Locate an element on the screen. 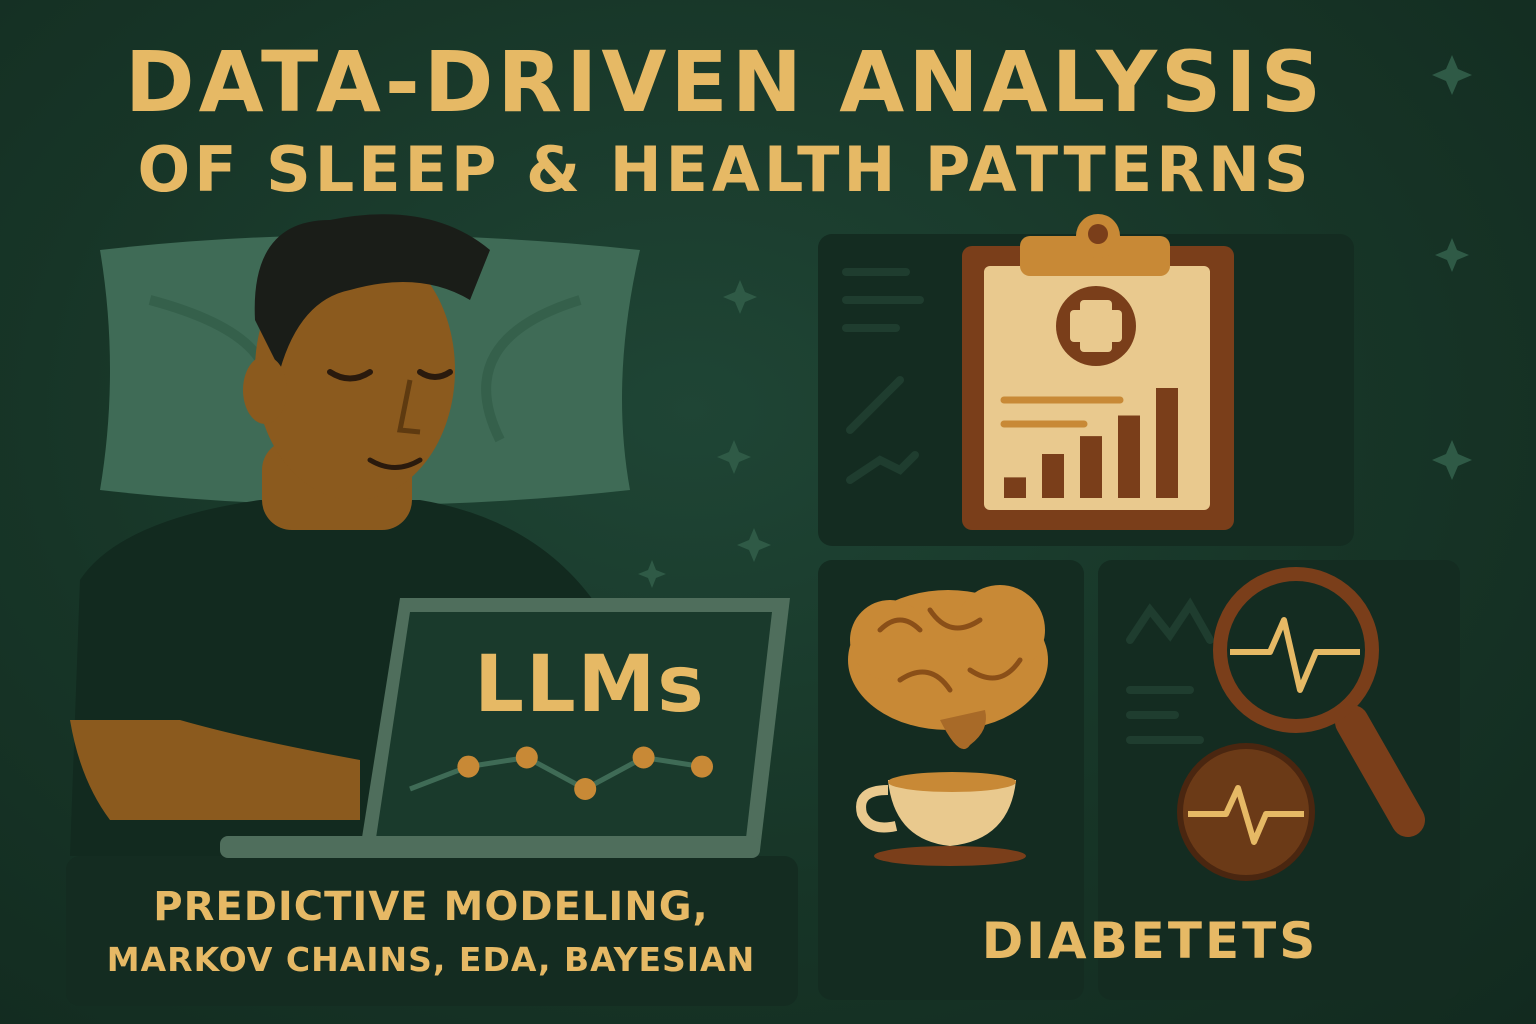 The width and height of the screenshot is (1536, 1024). medical-cross-icon is located at coordinates (1096, 326).